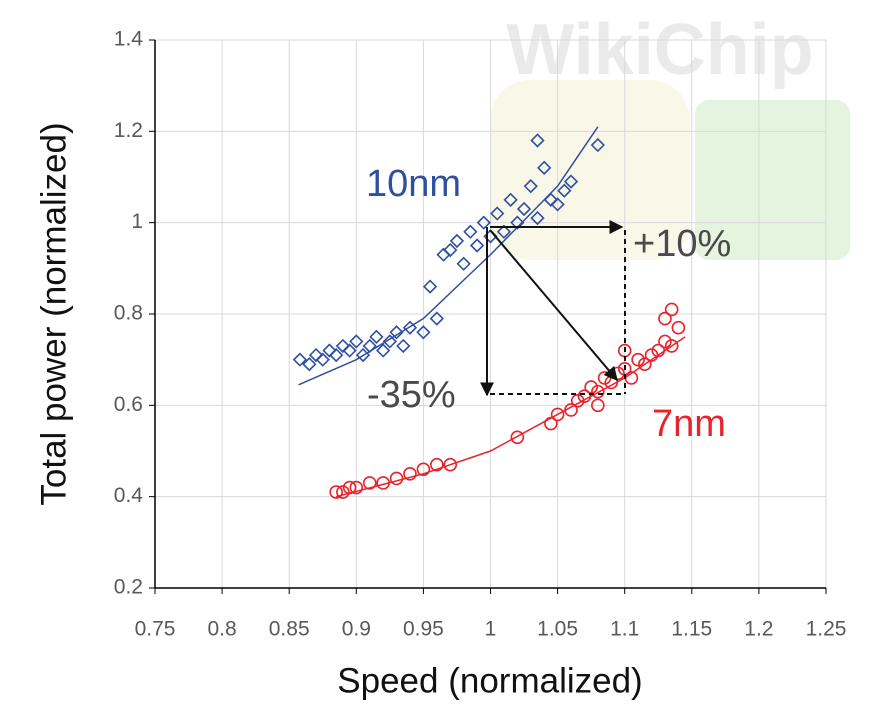  What do you see at coordinates (128, 313) in the screenshot?
I see `y-tick-label: 0.8` at bounding box center [128, 313].